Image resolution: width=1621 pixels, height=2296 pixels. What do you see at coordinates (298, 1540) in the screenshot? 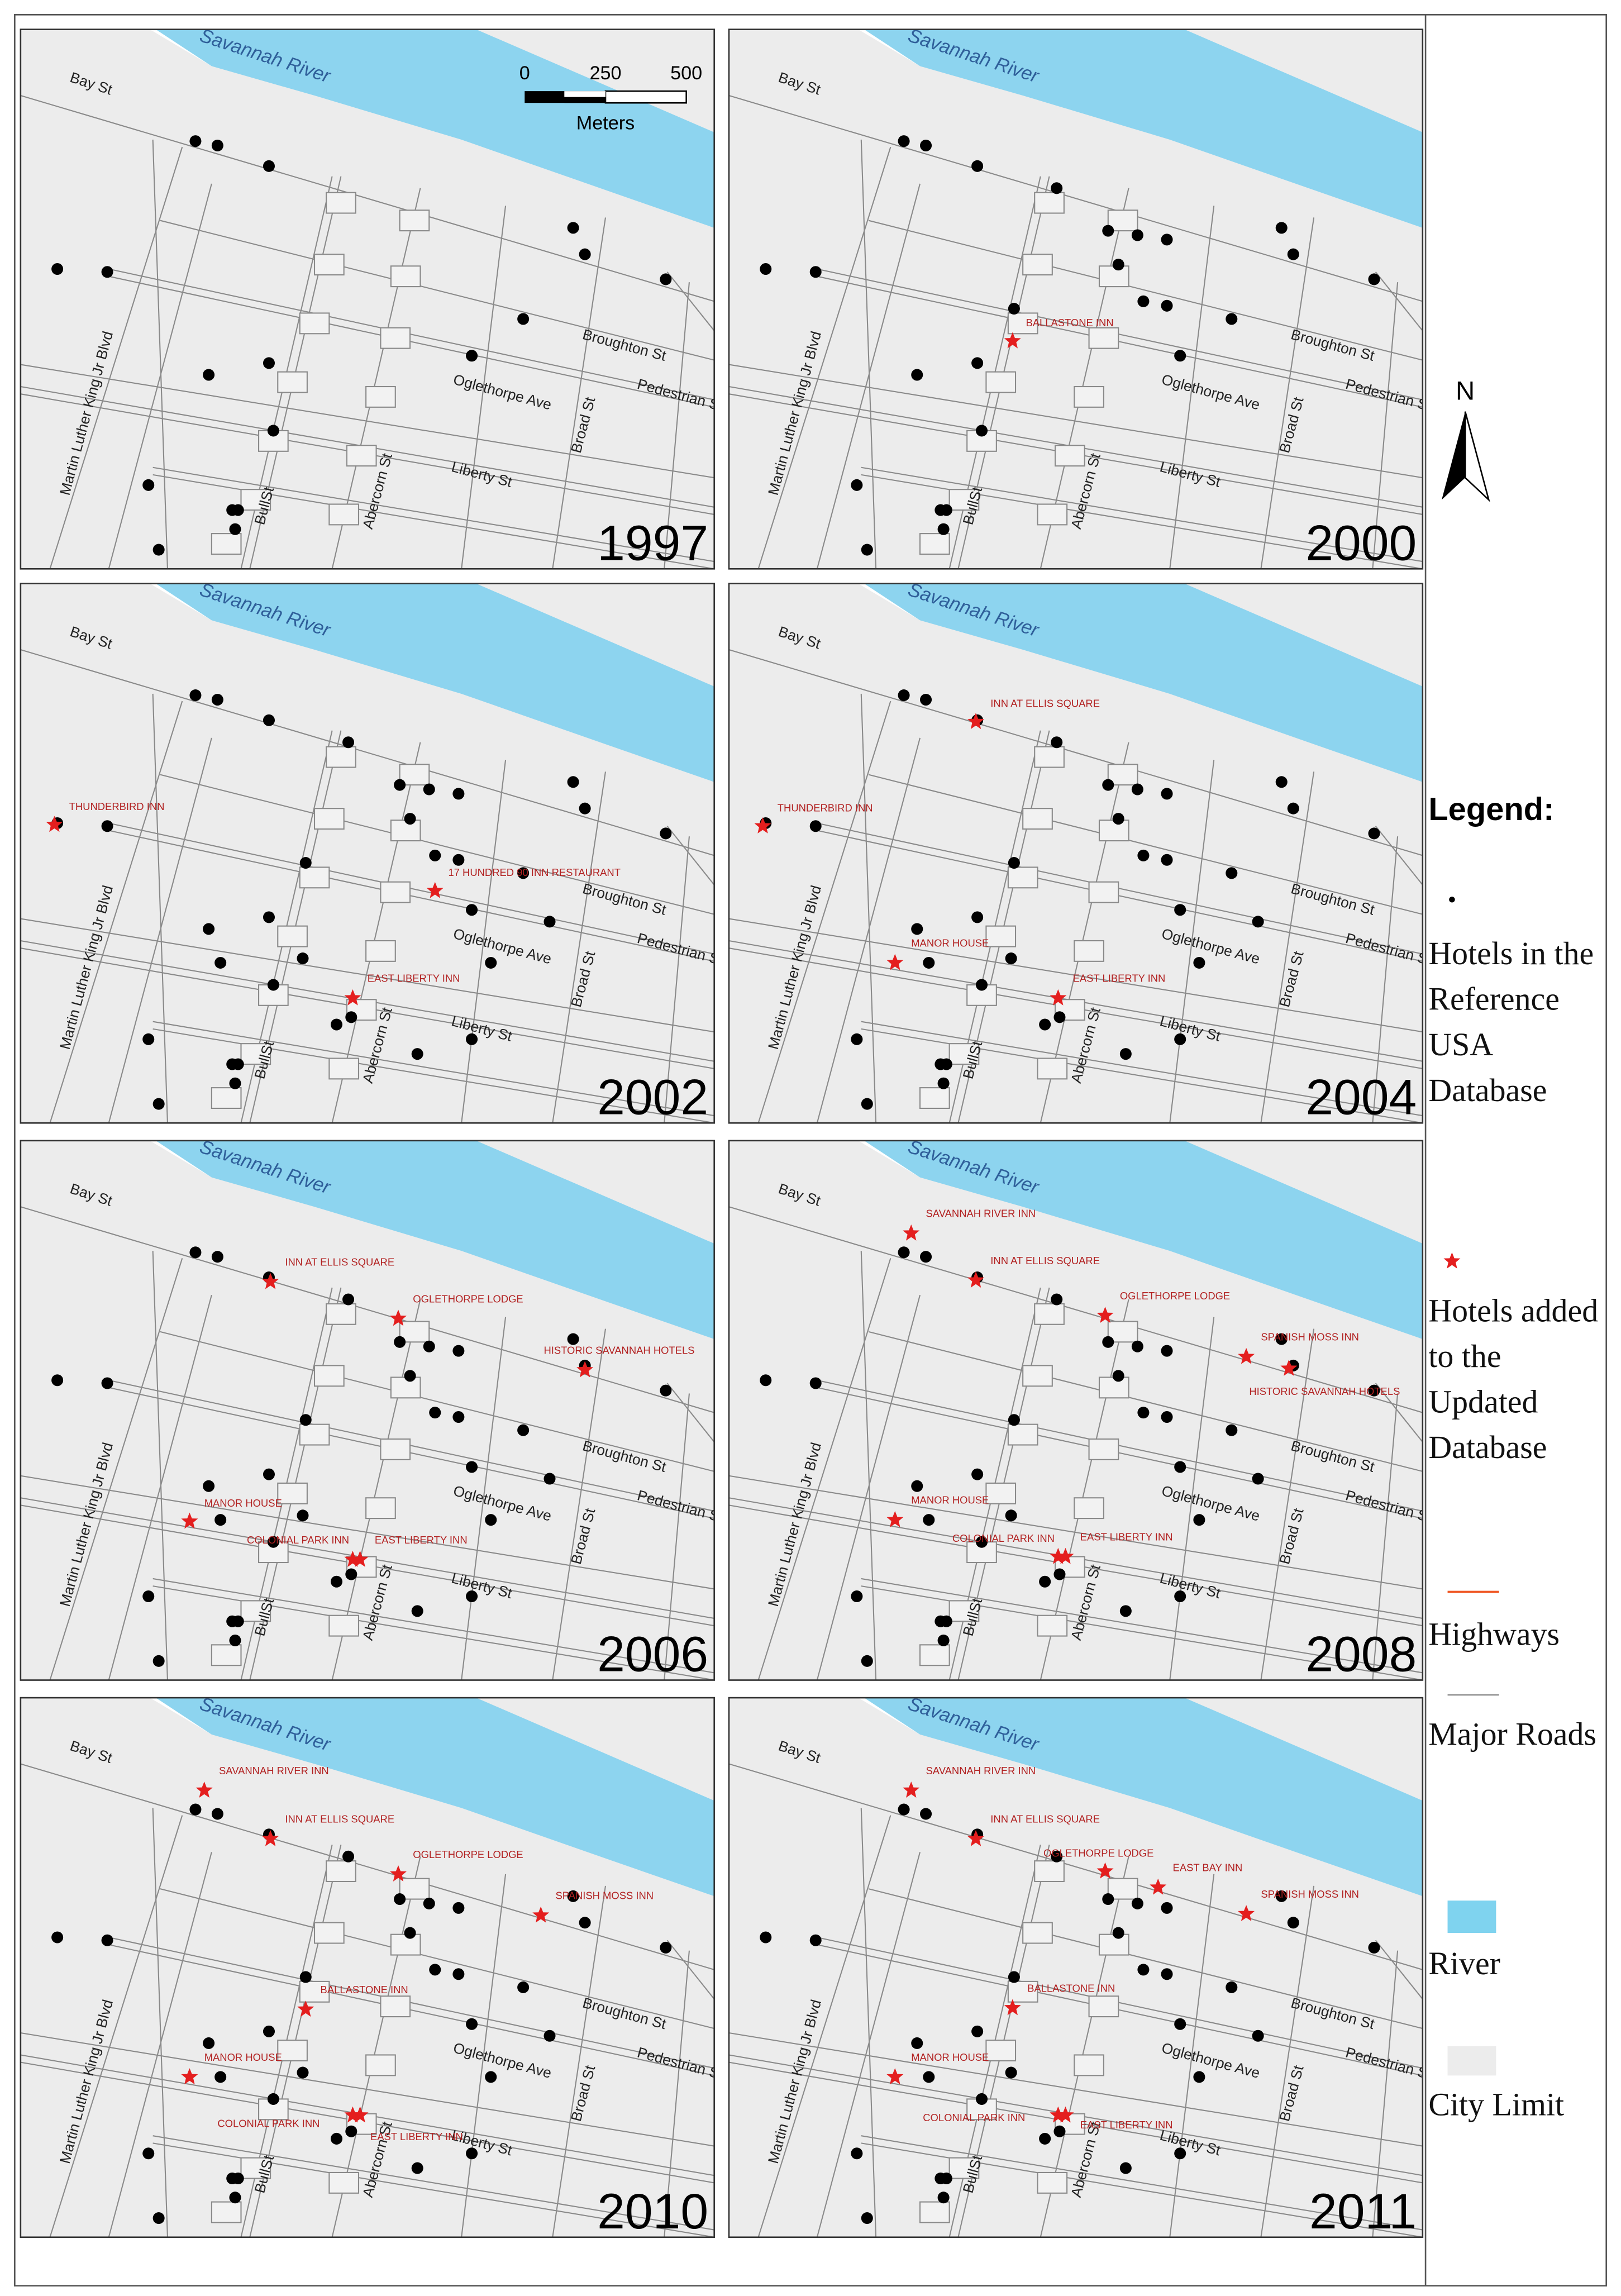
I see `hotel-label: COLONIAL PARK INN` at bounding box center [298, 1540].